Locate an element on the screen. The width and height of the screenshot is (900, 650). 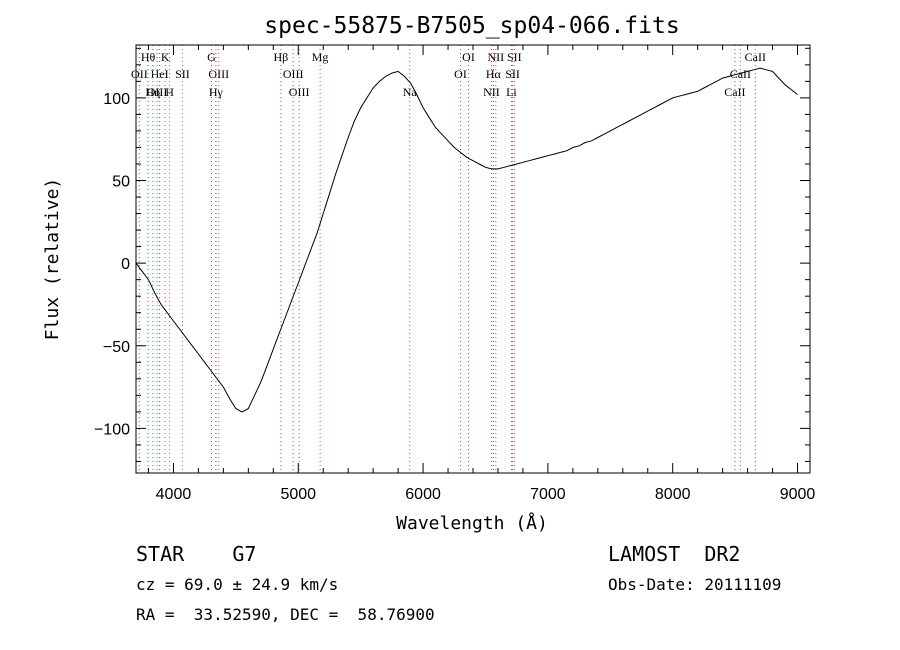
line-label: H is located at coordinates (169, 92).